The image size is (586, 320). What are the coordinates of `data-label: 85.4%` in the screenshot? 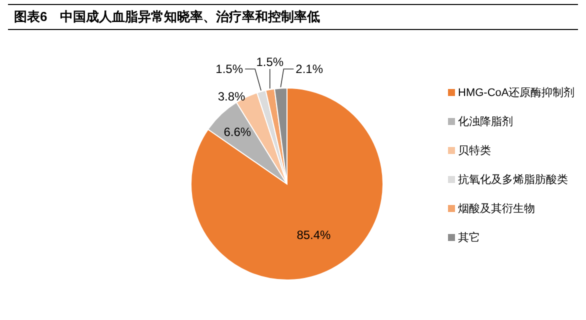 It's located at (314, 235).